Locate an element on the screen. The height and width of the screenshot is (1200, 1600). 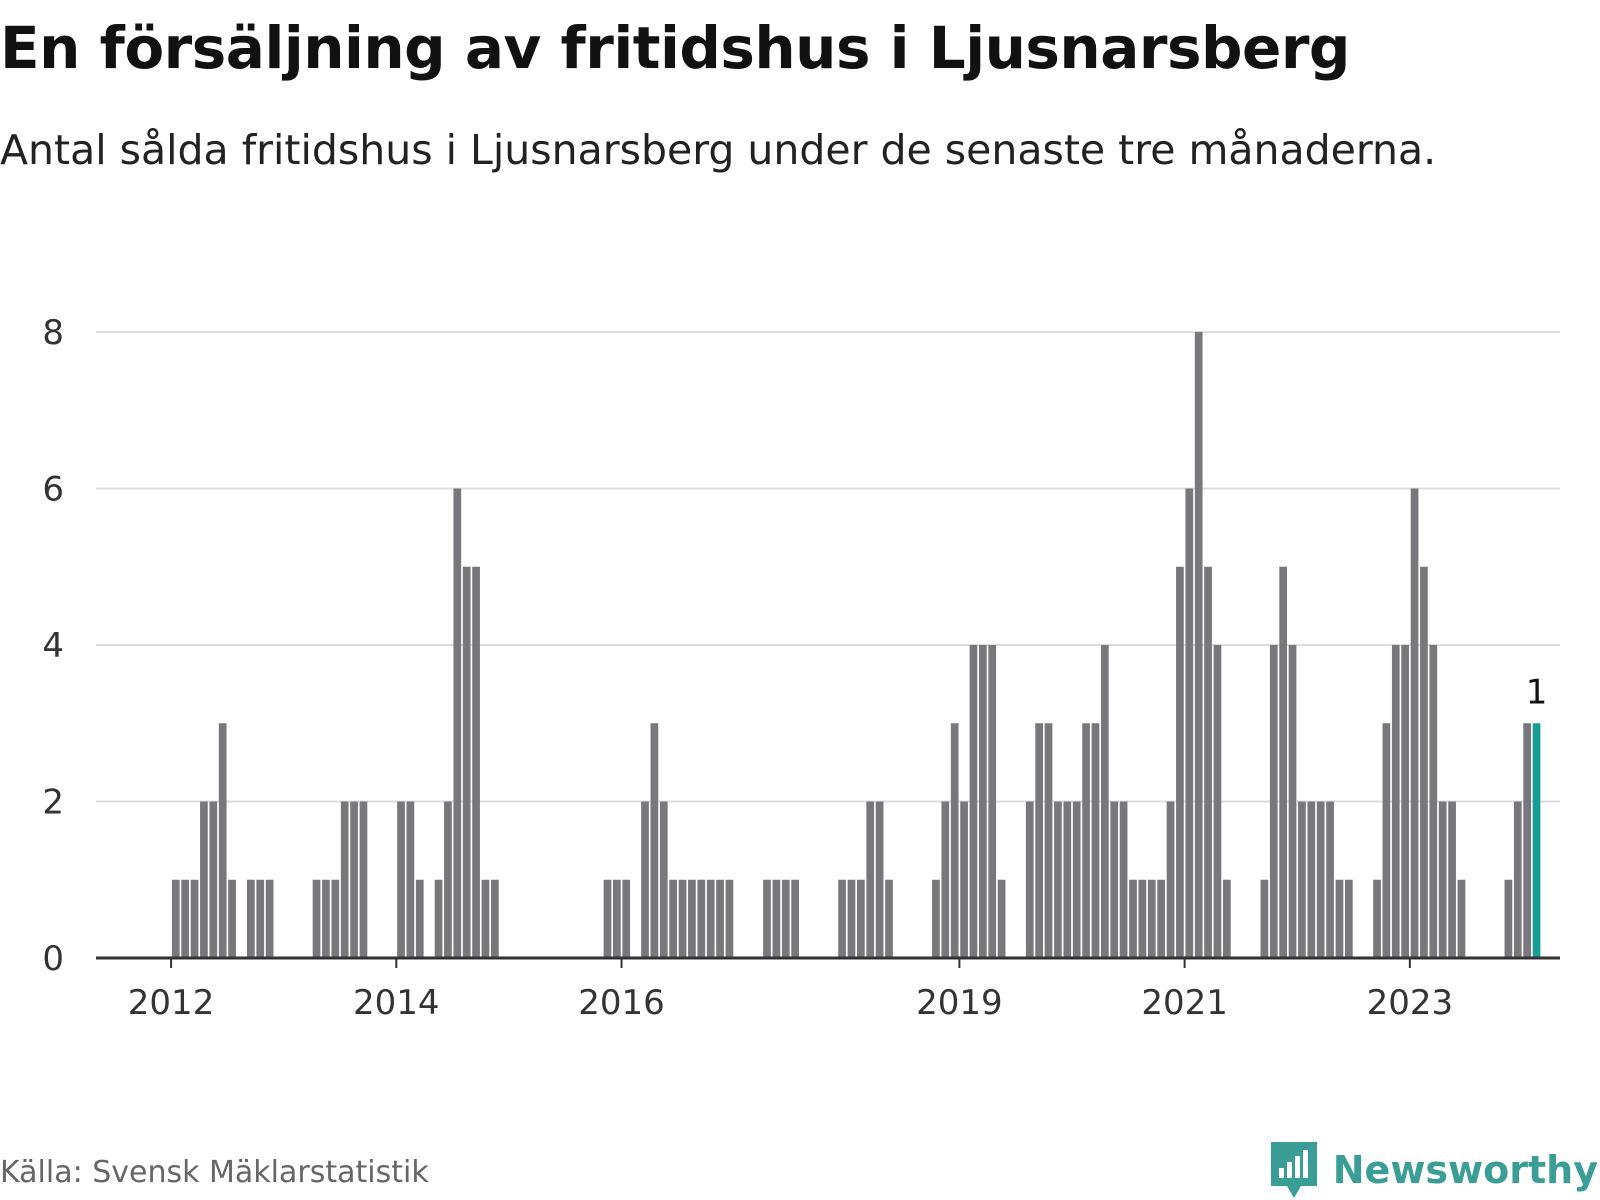
y-axis-ticks: 0 2 4 6 8 is located at coordinates (53, 646).